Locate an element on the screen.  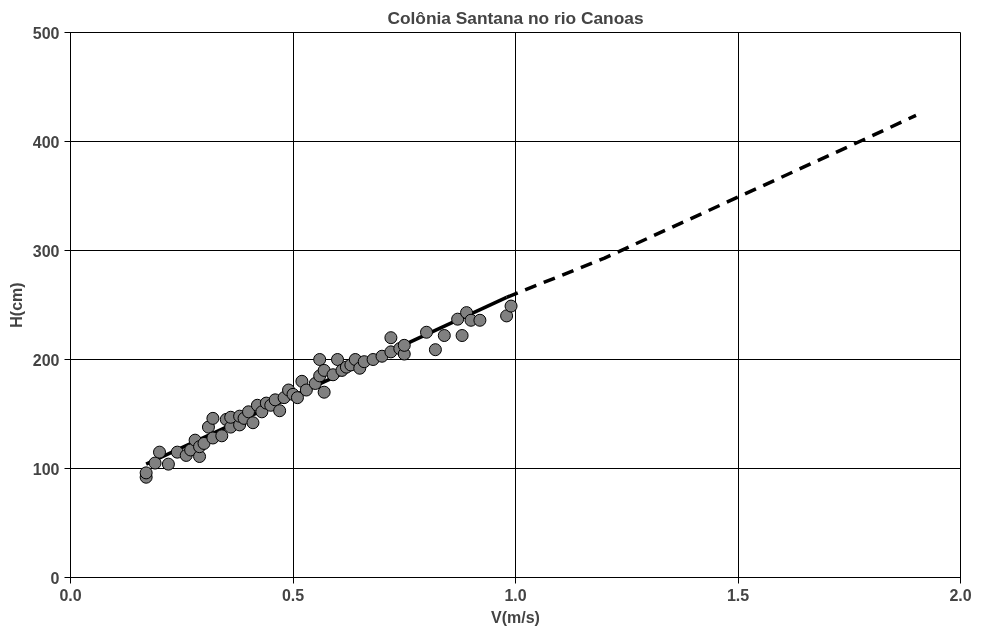
y-tick-label: 500 is located at coordinates (46, 33).